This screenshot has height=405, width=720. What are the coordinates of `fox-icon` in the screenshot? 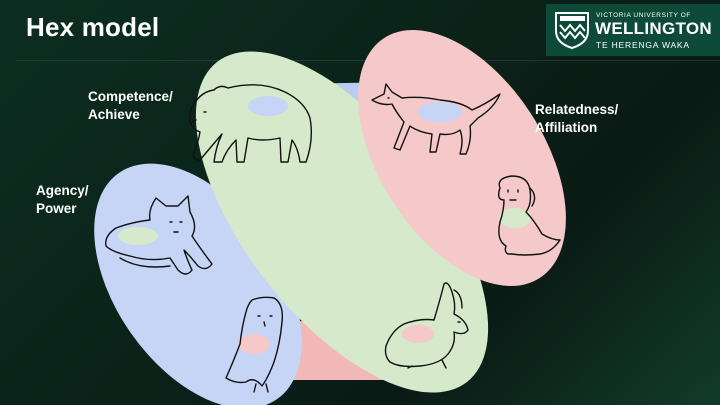 It's located at (159, 235).